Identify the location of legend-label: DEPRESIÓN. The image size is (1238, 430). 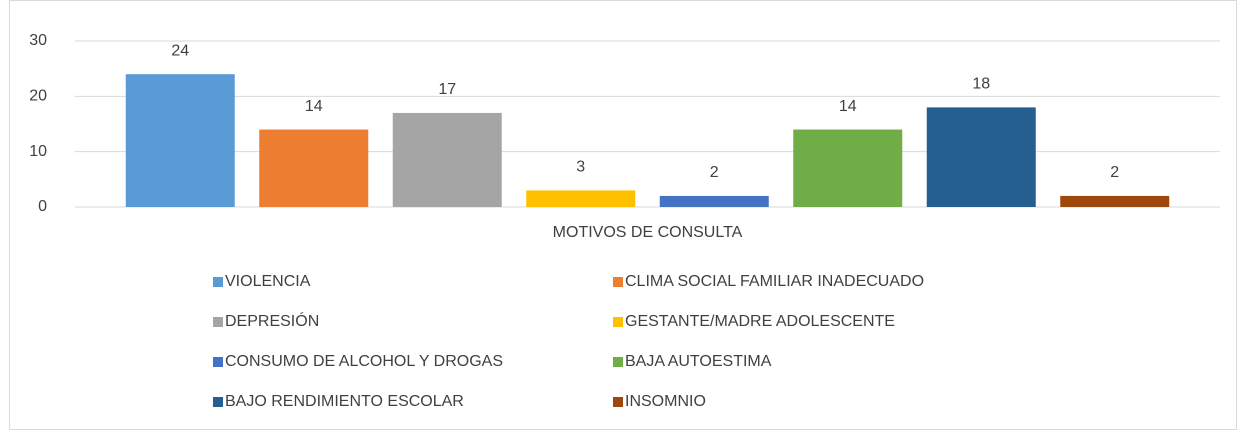
(272, 320).